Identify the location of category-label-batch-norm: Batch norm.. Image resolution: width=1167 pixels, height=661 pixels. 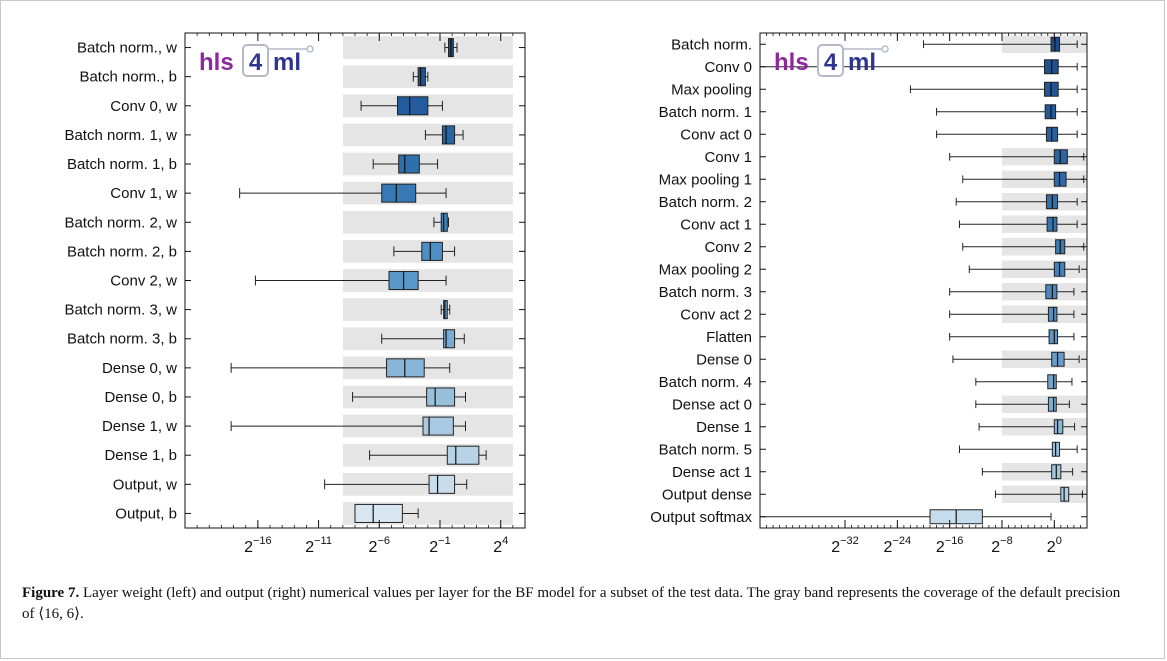
(711, 44).